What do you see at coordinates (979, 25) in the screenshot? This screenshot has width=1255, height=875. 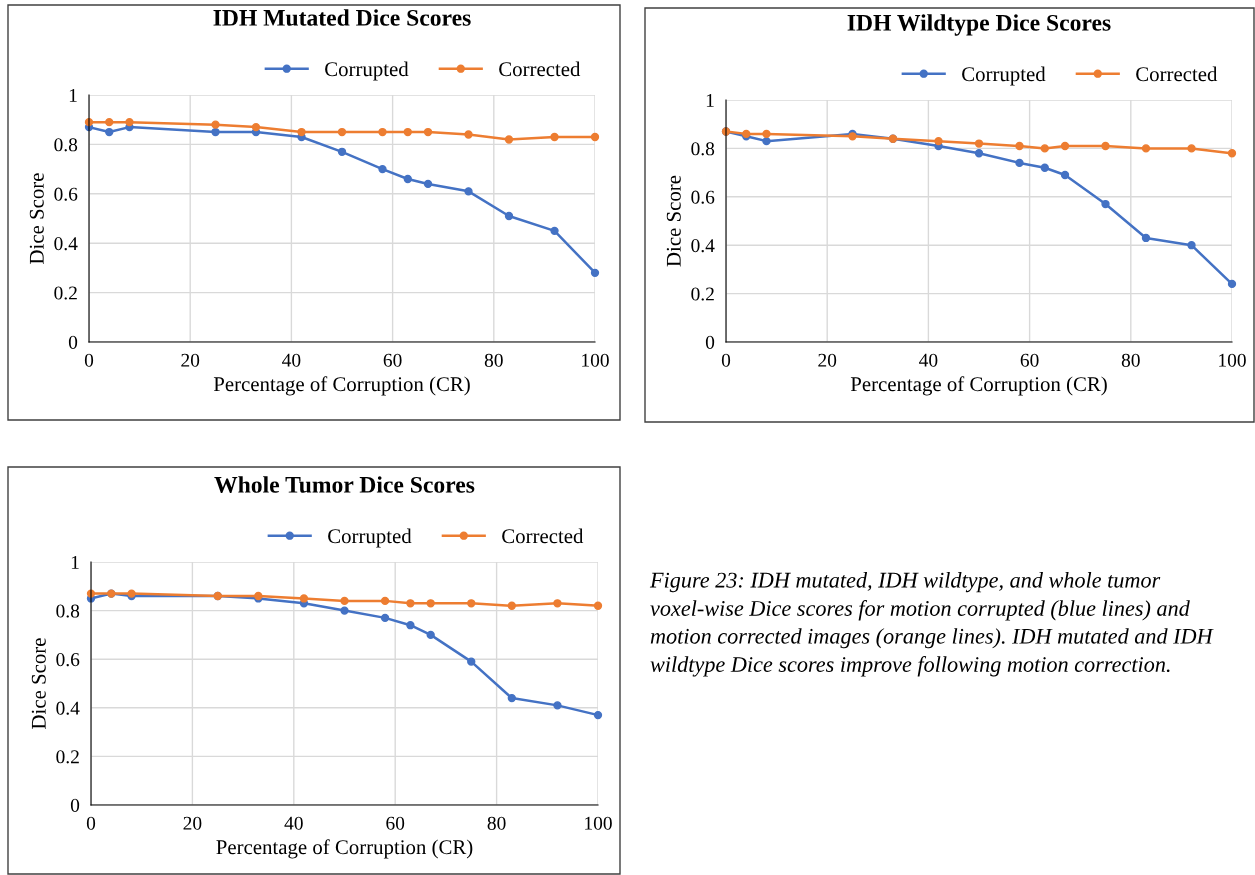 I see `chart-title: IDH Wildtype Dice Scores` at bounding box center [979, 25].